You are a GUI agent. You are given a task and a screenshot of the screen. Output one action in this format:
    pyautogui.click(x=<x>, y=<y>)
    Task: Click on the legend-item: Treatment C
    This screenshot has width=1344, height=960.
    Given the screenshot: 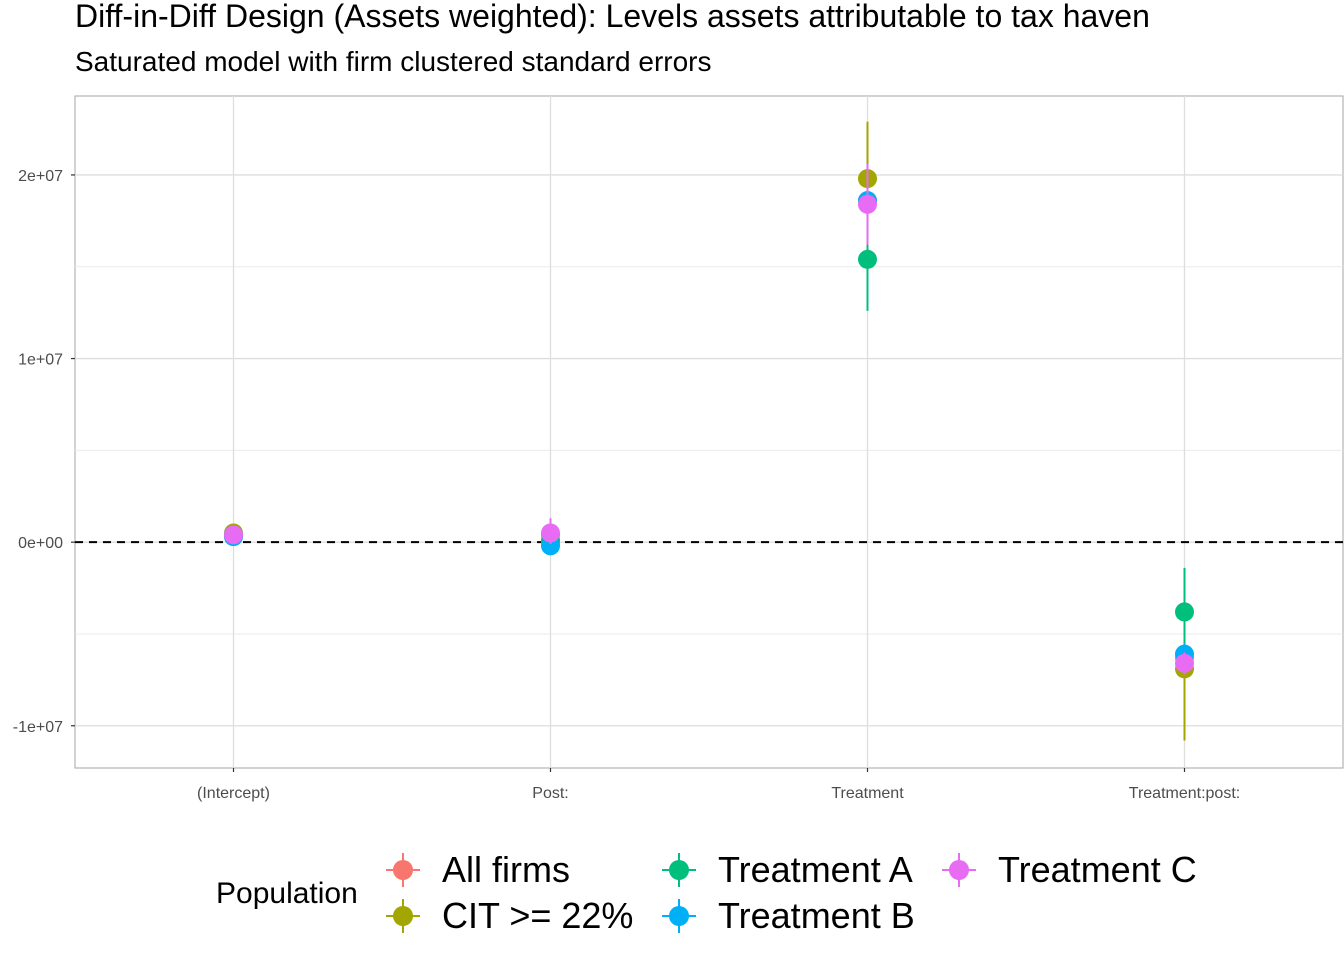 What is the action you would take?
    pyautogui.click(x=1069, y=869)
    